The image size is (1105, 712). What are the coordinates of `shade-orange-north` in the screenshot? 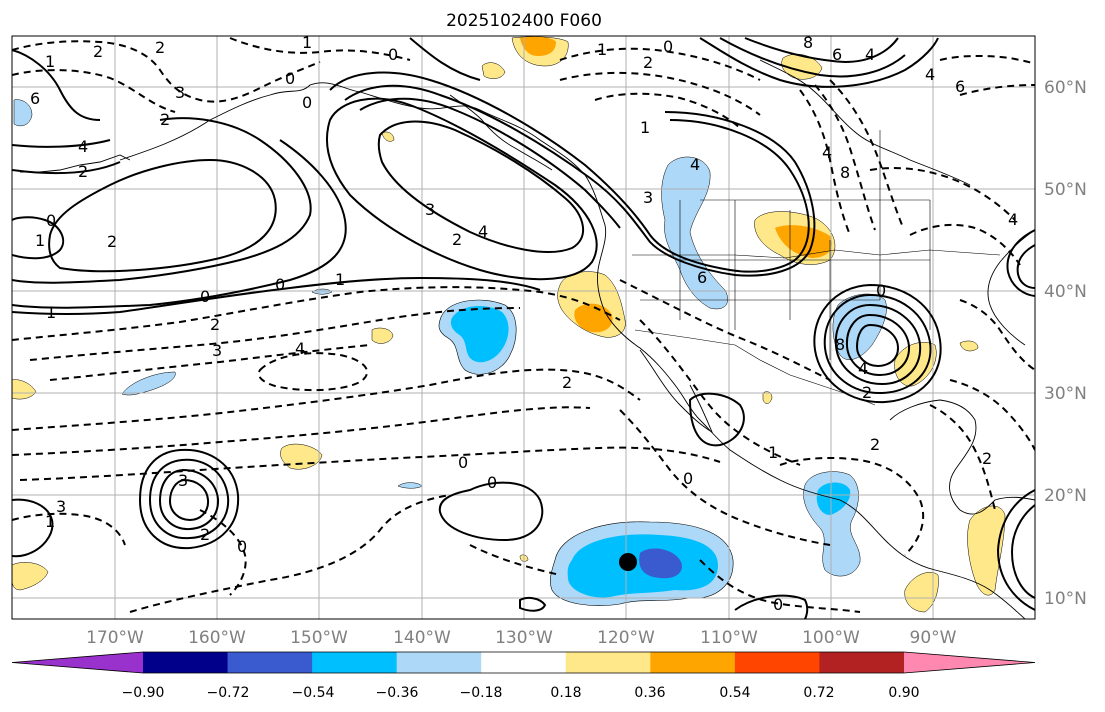 It's located at (538, 46).